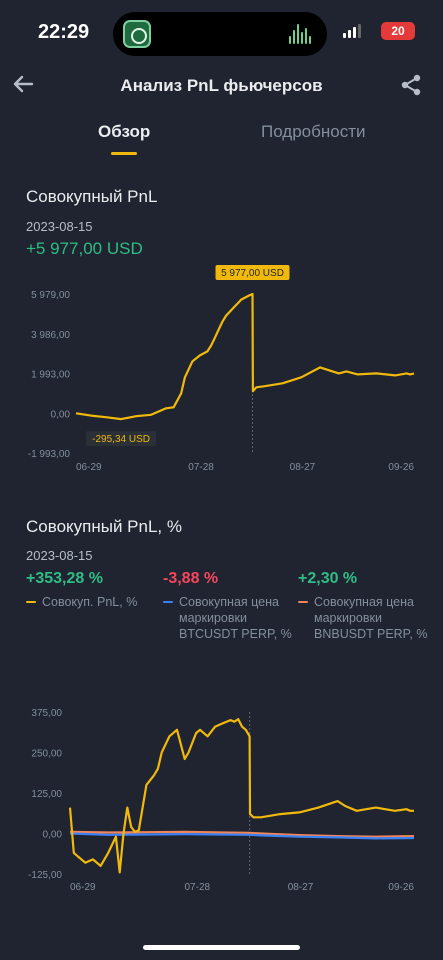 The width and height of the screenshot is (443, 960). I want to click on legend-swatch-btc, so click(168, 602).